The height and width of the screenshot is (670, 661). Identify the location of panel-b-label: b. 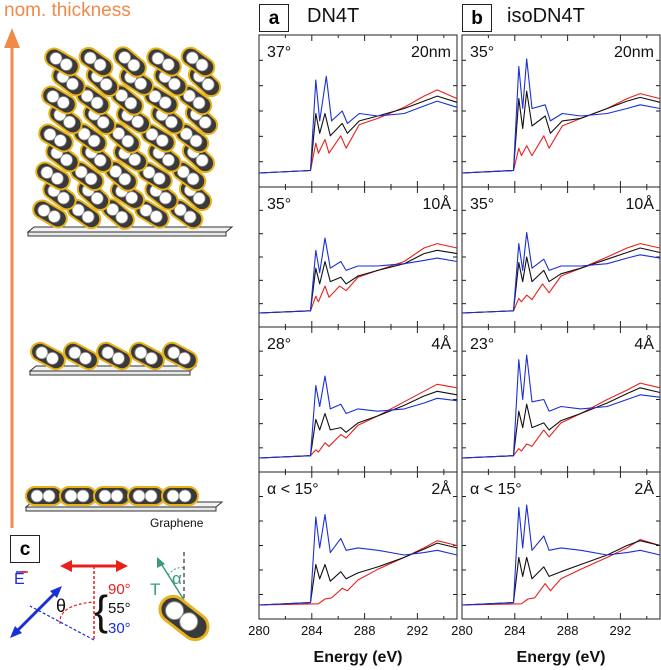
(477, 18).